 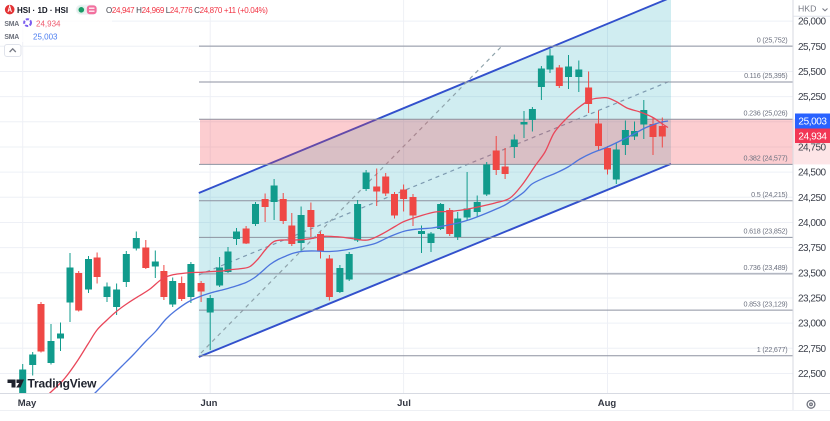 I want to click on svg-text: 25,750, so click(x=812, y=47).